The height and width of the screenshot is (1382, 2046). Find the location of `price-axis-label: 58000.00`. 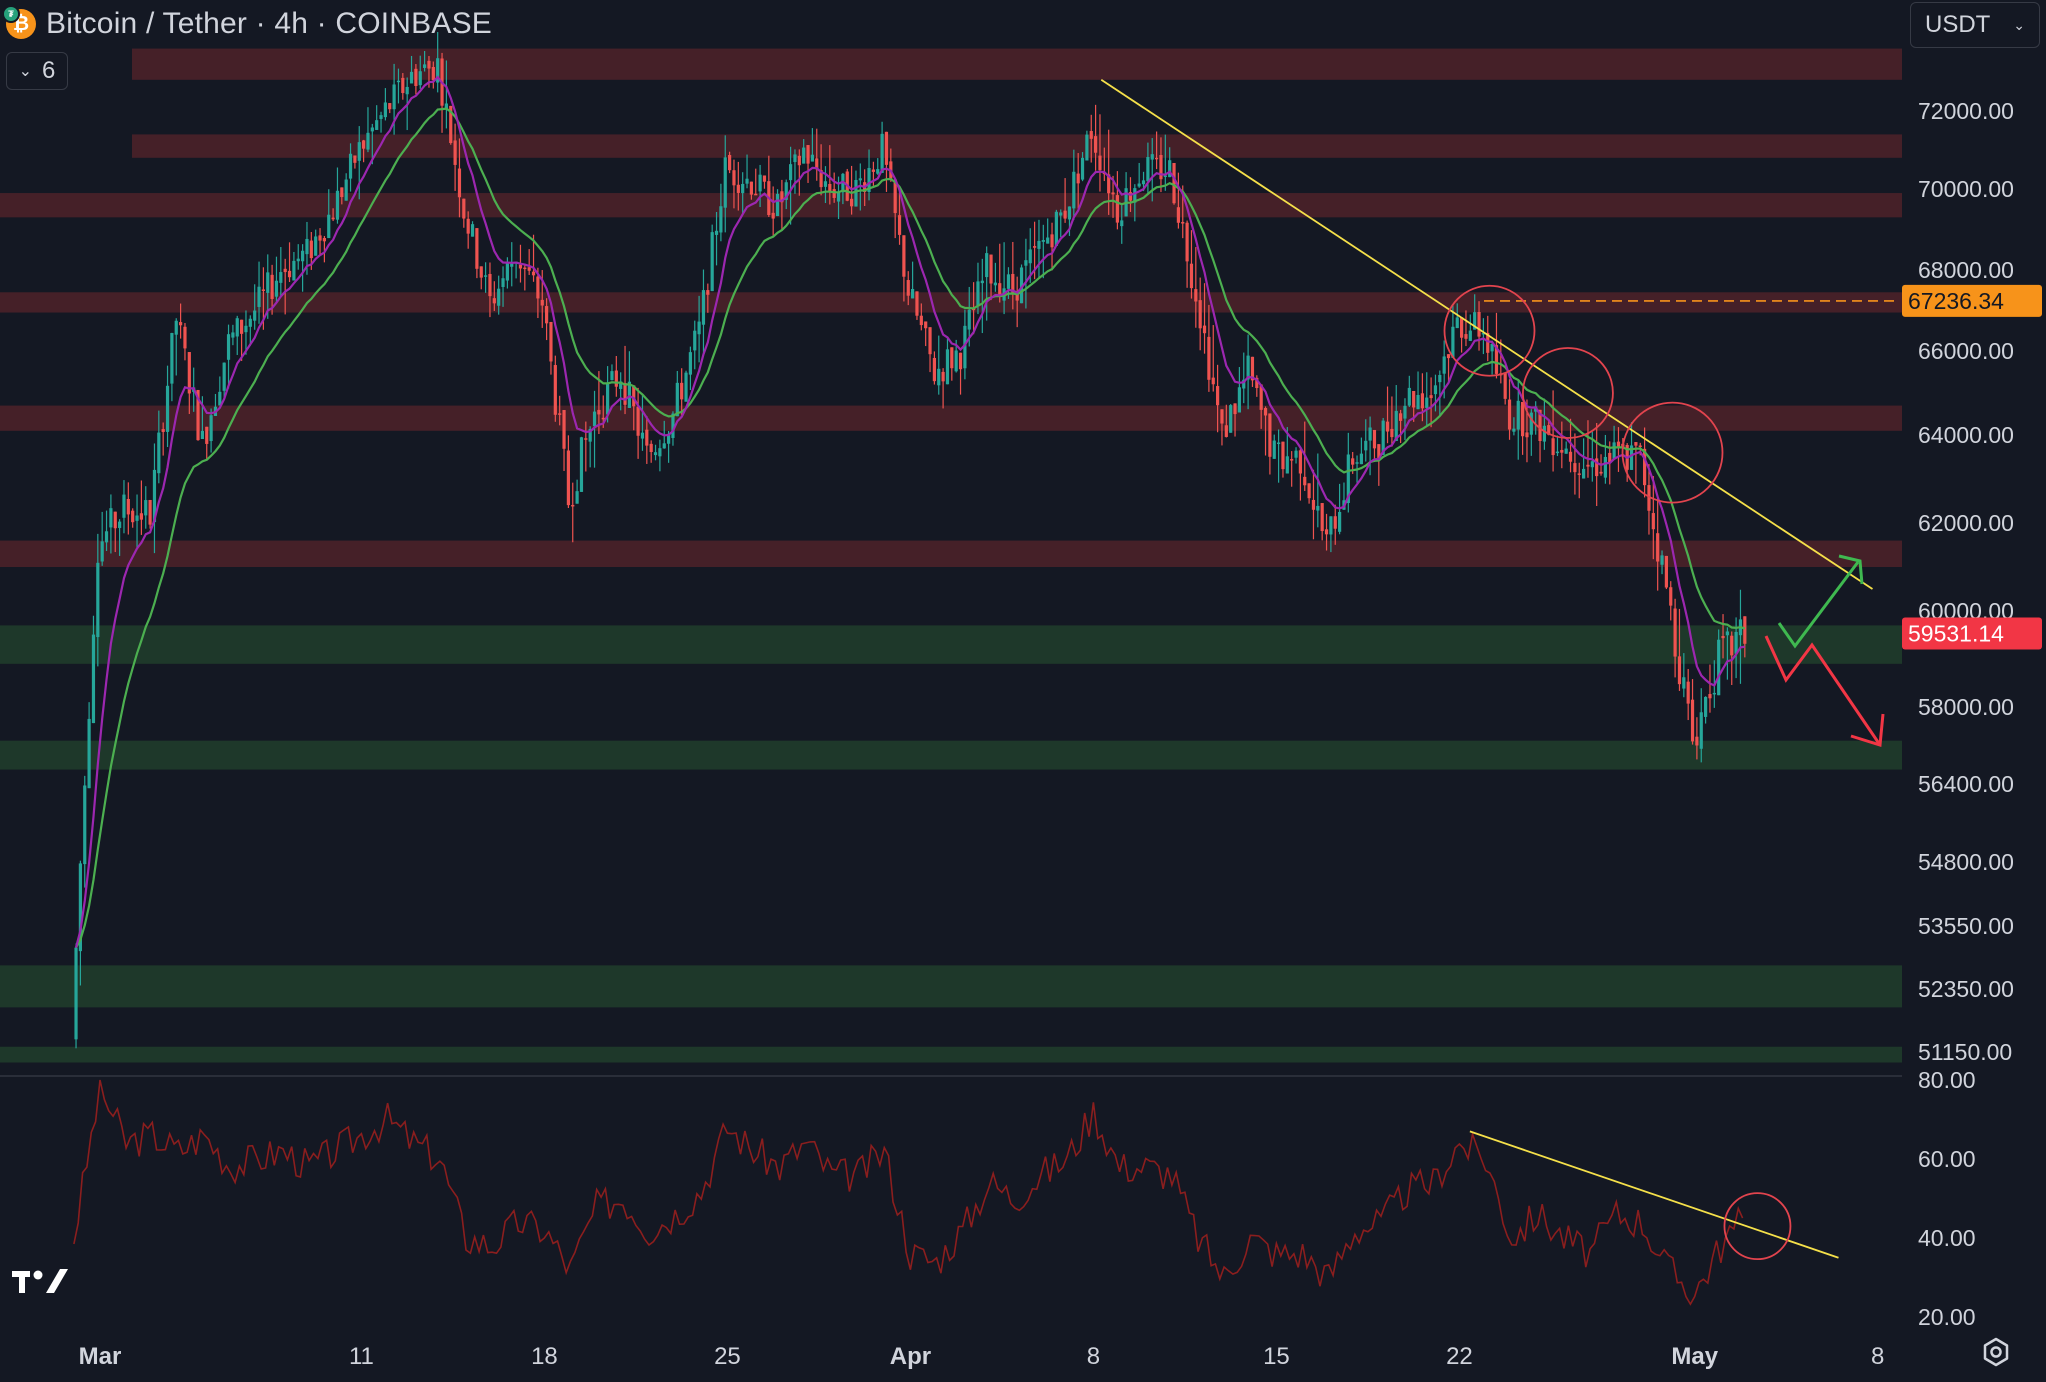

price-axis-label: 58000.00 is located at coordinates (1966, 707).